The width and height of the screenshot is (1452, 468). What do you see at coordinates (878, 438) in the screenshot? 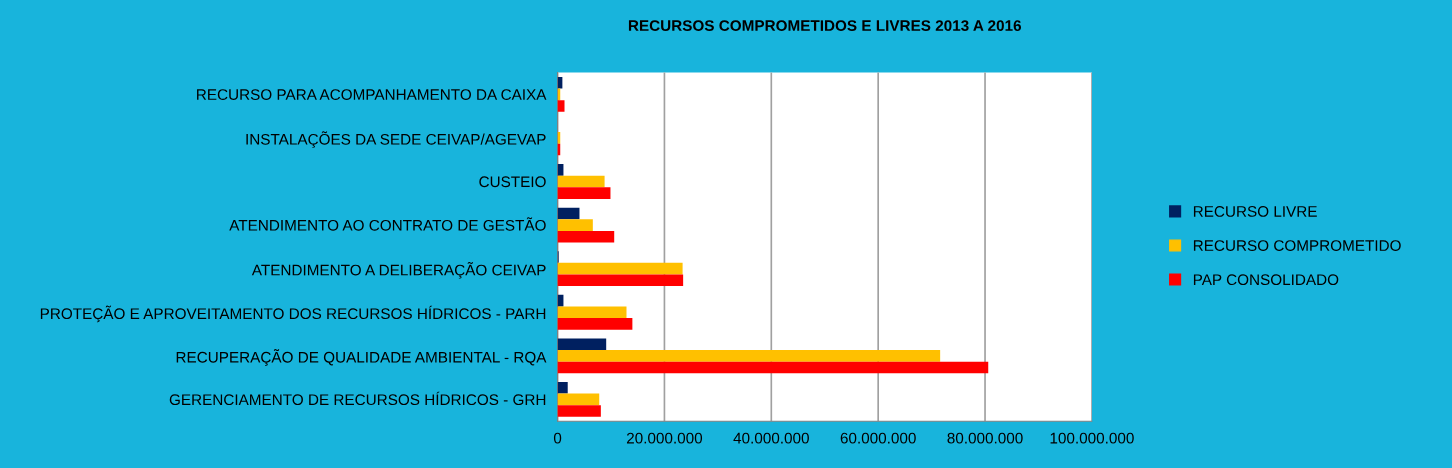
I see `x-tick-label: 60.000.000` at bounding box center [878, 438].